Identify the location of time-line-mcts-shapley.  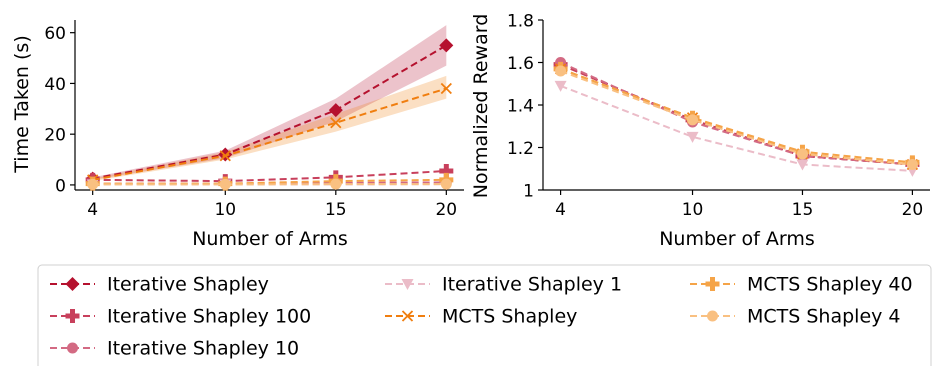
(269, 134).